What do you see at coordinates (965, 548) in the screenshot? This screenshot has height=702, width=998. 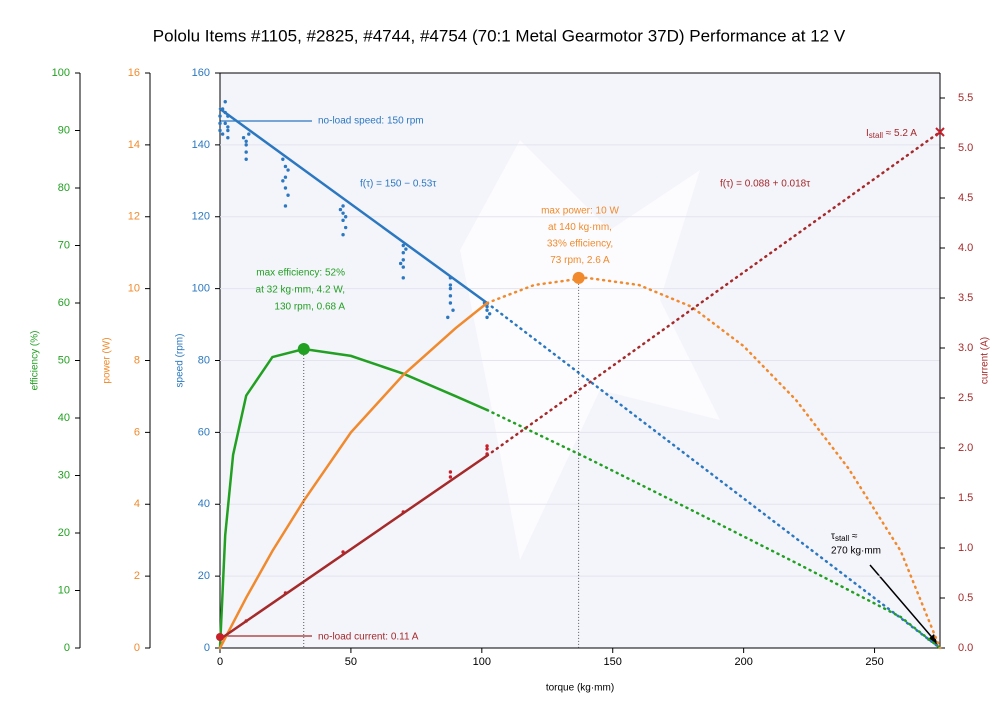 I see `y-tick-label: 1.0` at bounding box center [965, 548].